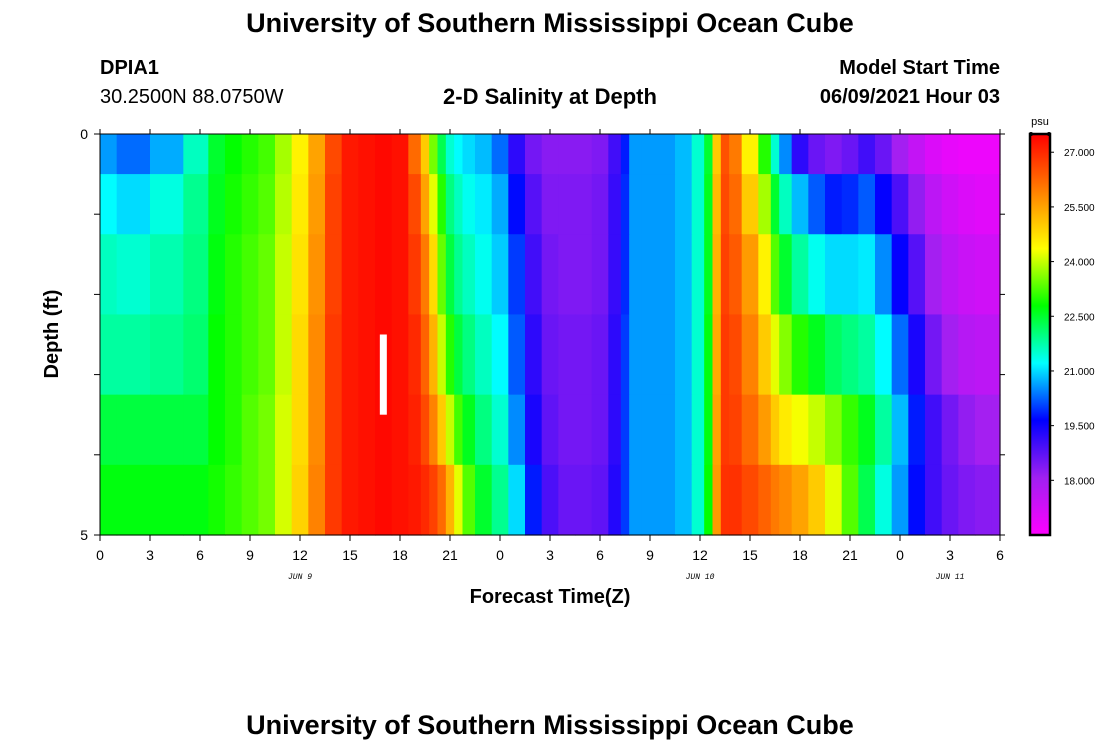 This screenshot has height=750, width=1100. What do you see at coordinates (550, 555) in the screenshot?
I see `x-tick-label: 3` at bounding box center [550, 555].